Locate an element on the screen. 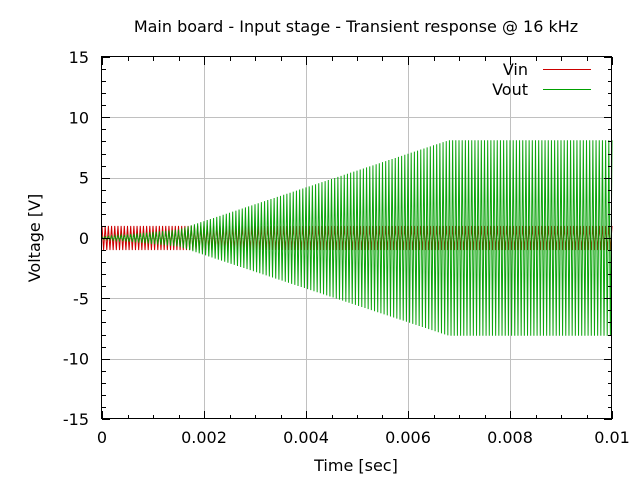  y-tick-label: 15 is located at coordinates (79, 57).